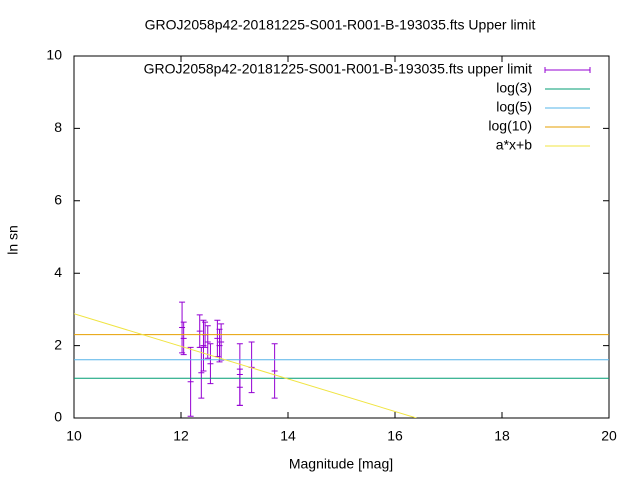  Describe the element at coordinates (58, 272) in the screenshot. I see `y-tick-label: 4` at that location.